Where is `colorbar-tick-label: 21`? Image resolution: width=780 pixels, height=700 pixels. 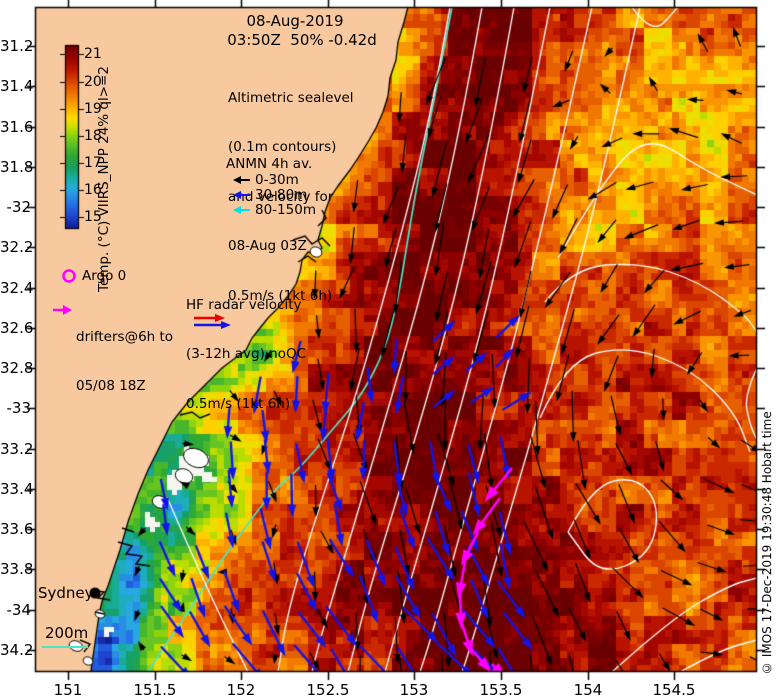 colorbar-tick-label: 21 is located at coordinates (93, 54).